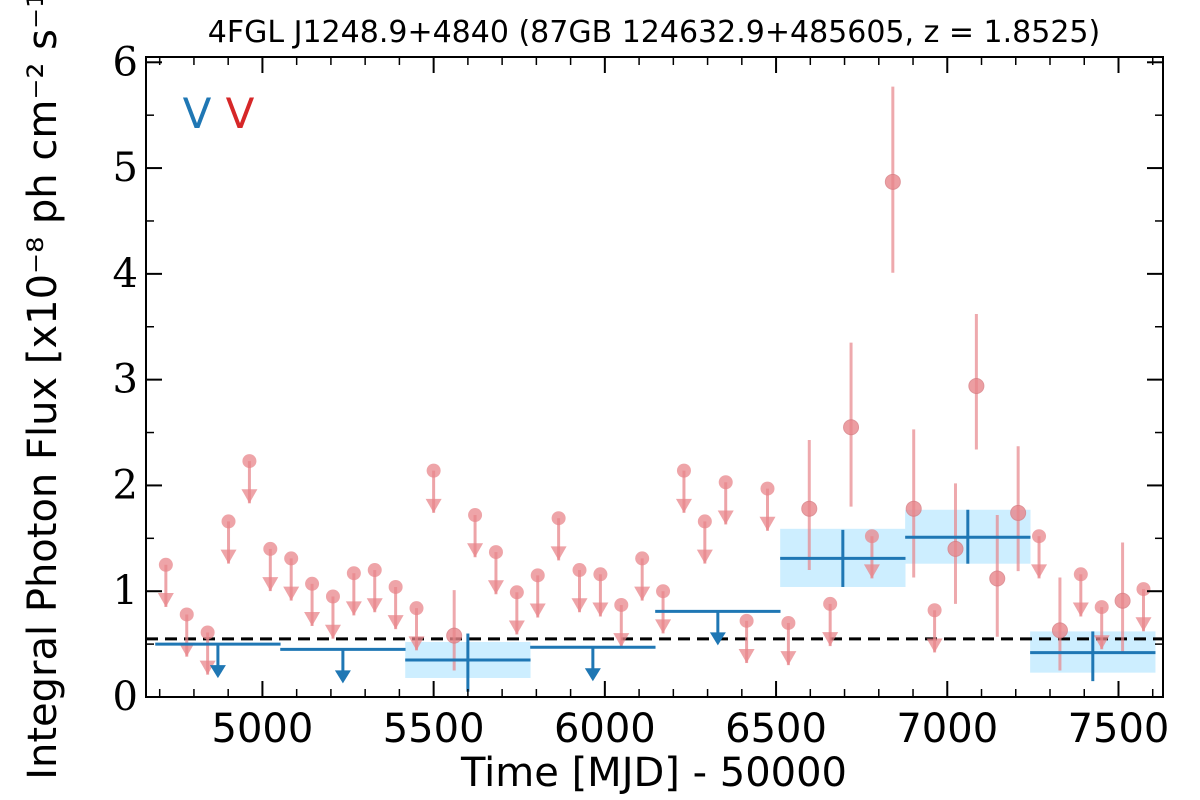 The height and width of the screenshot is (800, 1200). What do you see at coordinates (125, 697) in the screenshot?
I see `y-tick-label: 0` at bounding box center [125, 697].